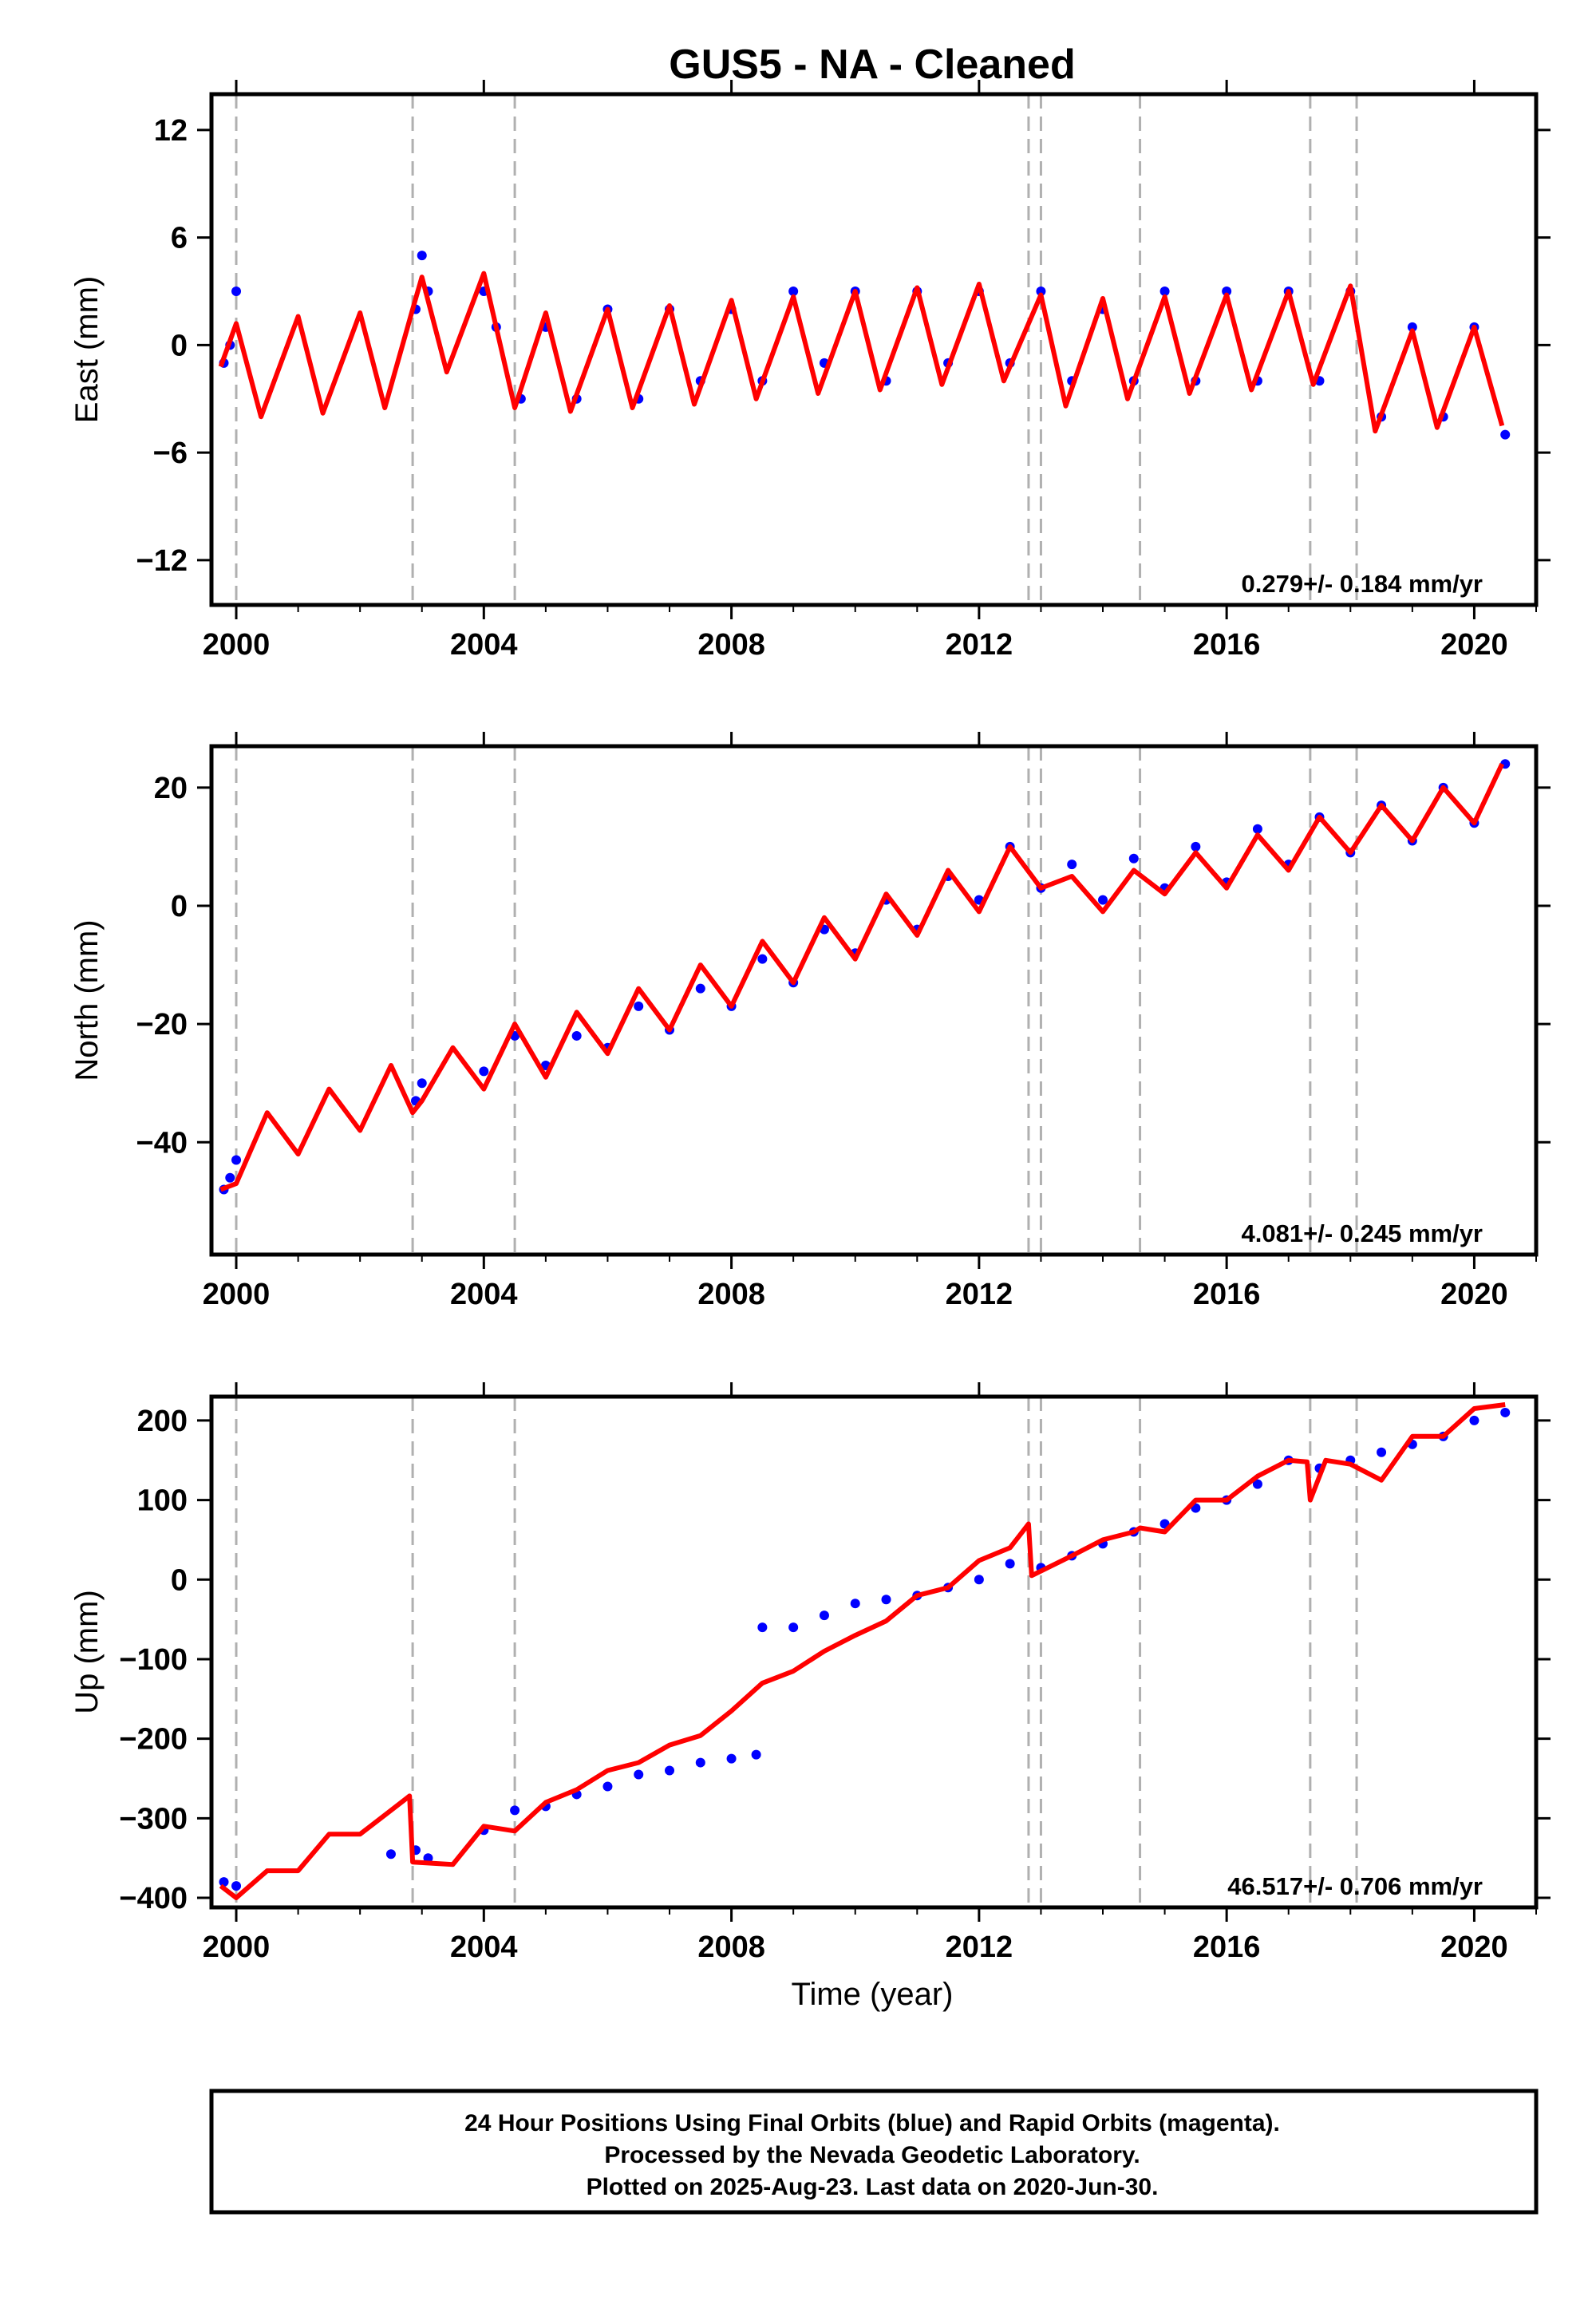 The image size is (1596, 2316). What do you see at coordinates (171, 131) in the screenshot?
I see `east-y-tick-label: 12` at bounding box center [171, 131].